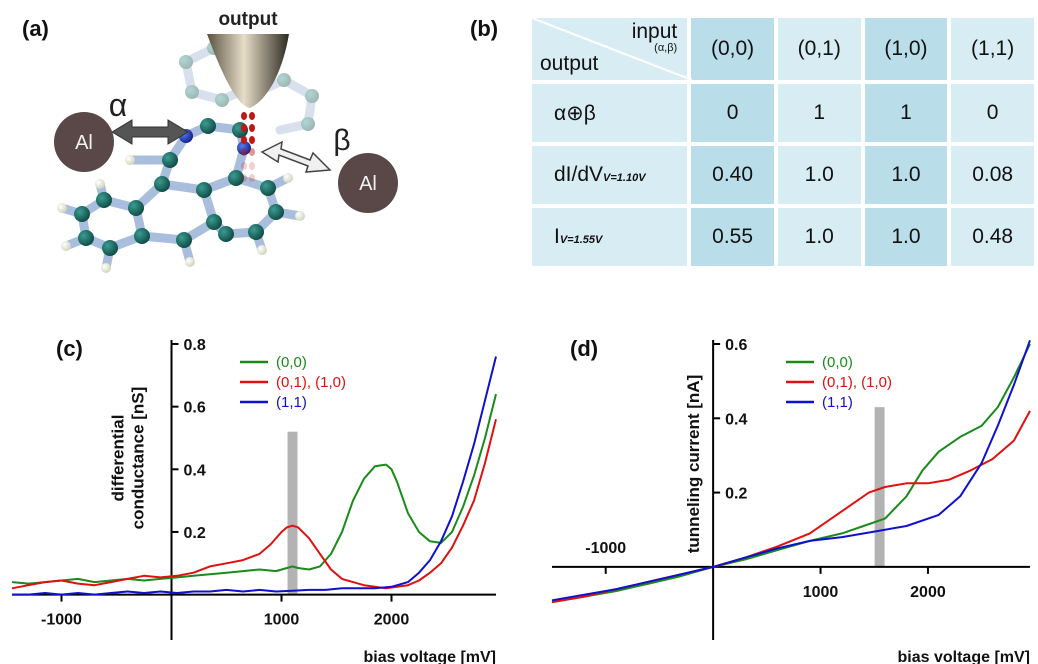  Describe the element at coordinates (138, 458) in the screenshot. I see `y-axis-label: conductance [nS]` at that location.